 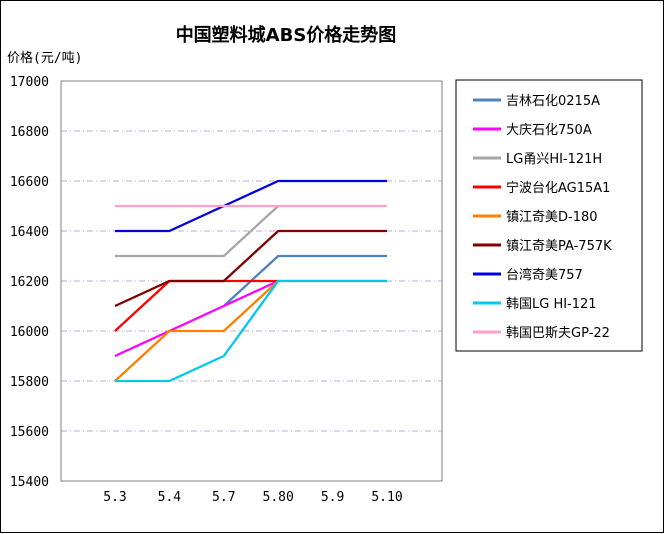 What do you see at coordinates (286, 35) in the screenshot?
I see `chart-title: 中国塑料城ABS价格走势图` at bounding box center [286, 35].